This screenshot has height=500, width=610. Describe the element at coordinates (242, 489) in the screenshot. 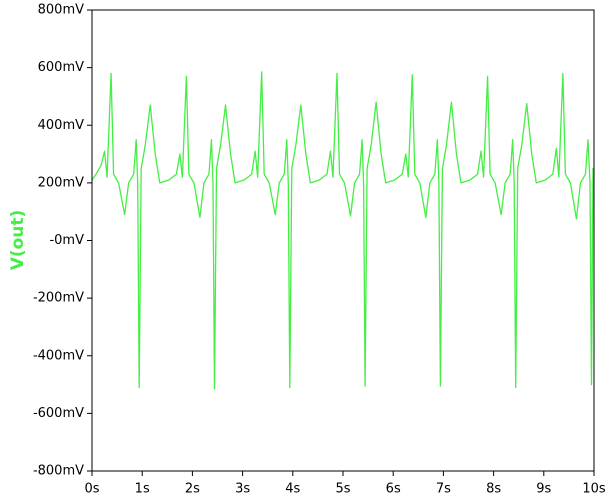

I see `x-tick-label: 3s` at that location.